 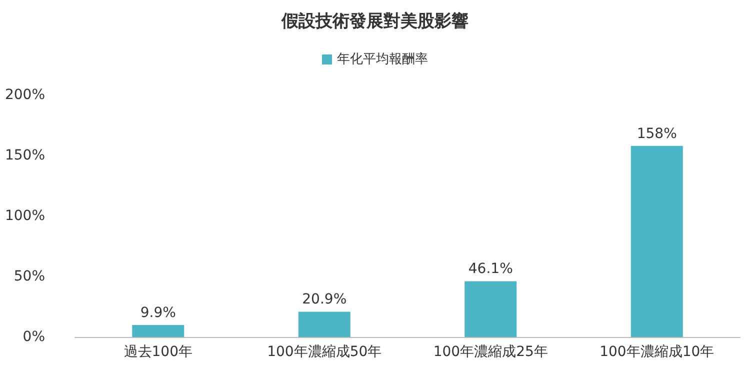 What do you see at coordinates (656, 134) in the screenshot?
I see `data-label: 158%` at bounding box center [656, 134].